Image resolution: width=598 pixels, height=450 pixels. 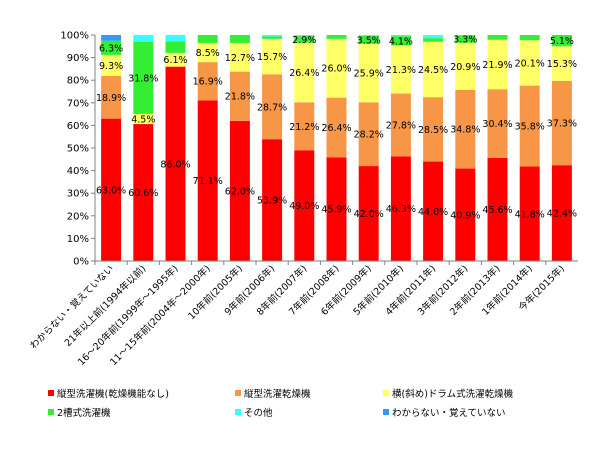 I want to click on y-tick-label: 100%, so click(x=74, y=36).